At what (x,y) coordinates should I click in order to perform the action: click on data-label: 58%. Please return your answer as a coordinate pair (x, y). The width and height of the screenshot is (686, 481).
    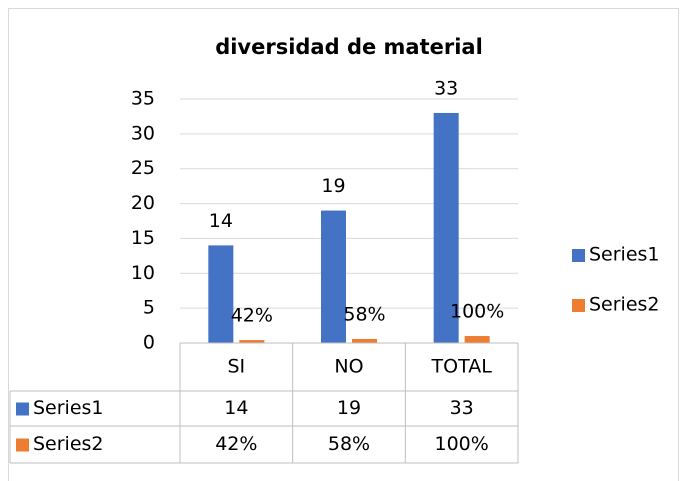
    Looking at the image, I should click on (364, 314).